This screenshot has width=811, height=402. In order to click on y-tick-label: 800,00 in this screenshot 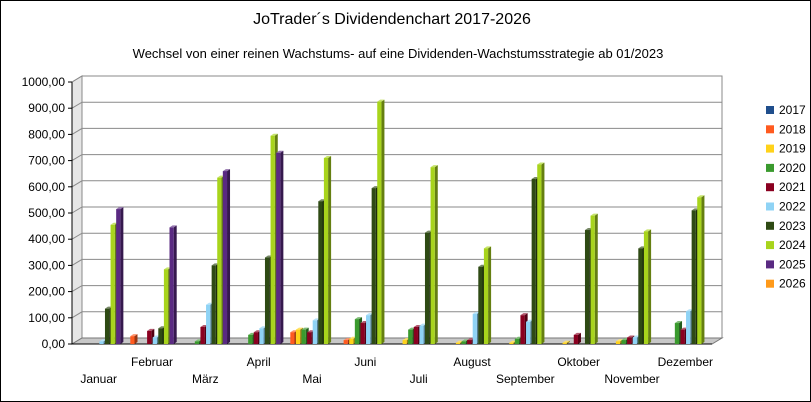, I will do `click(46, 134)`.